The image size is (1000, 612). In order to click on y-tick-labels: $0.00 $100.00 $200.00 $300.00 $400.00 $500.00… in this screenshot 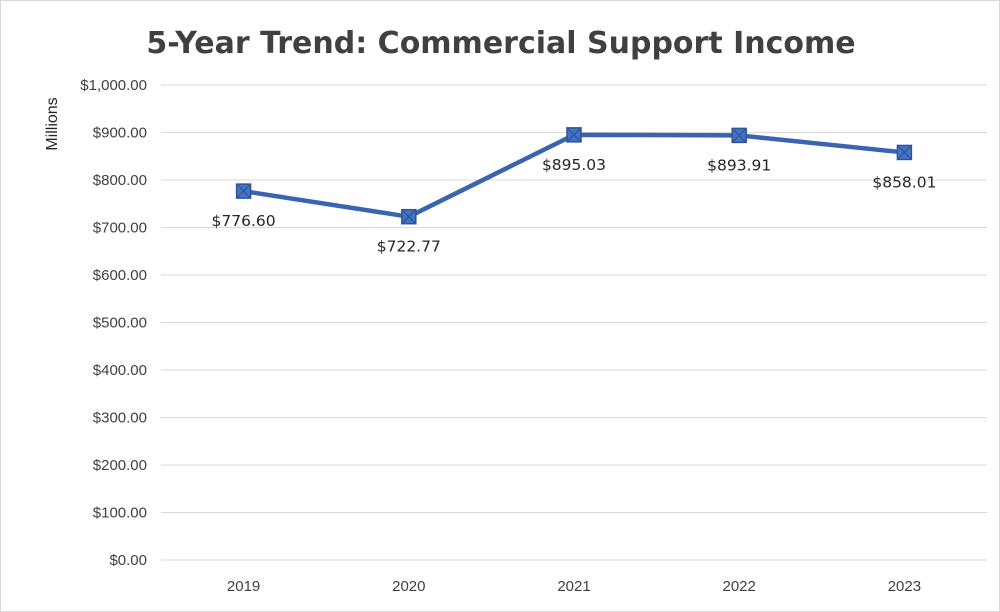, I will do `click(113, 323)`.